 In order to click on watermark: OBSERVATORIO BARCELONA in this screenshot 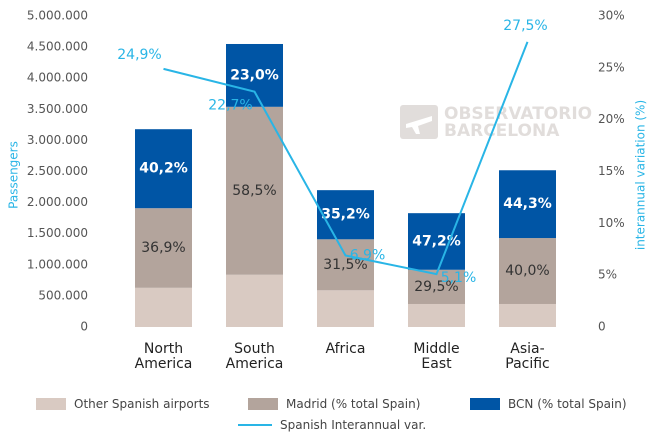, I will do `click(496, 122)`.